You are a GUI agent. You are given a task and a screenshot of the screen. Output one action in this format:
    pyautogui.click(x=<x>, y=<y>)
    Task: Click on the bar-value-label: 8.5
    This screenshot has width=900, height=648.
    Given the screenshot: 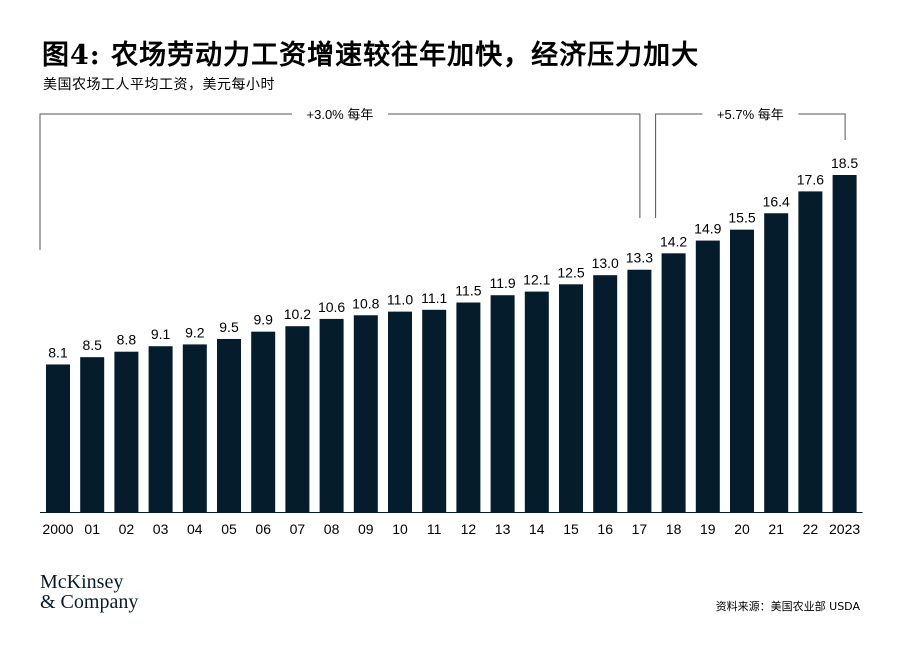 What is the action you would take?
    pyautogui.click(x=92, y=345)
    